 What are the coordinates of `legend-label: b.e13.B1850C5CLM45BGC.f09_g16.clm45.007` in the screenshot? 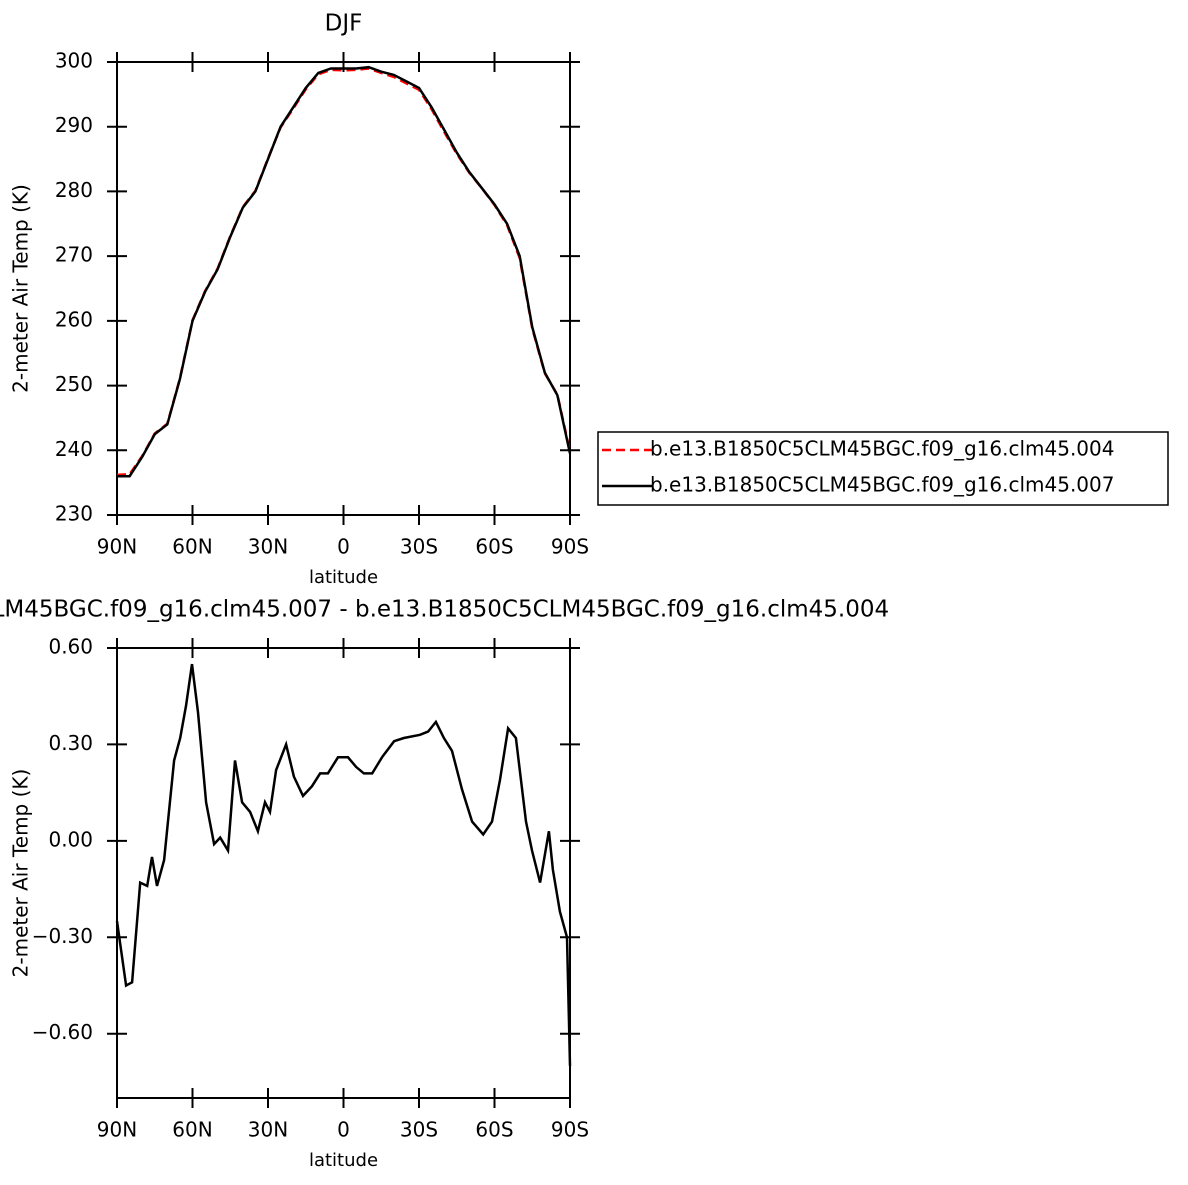 It's located at (882, 485).